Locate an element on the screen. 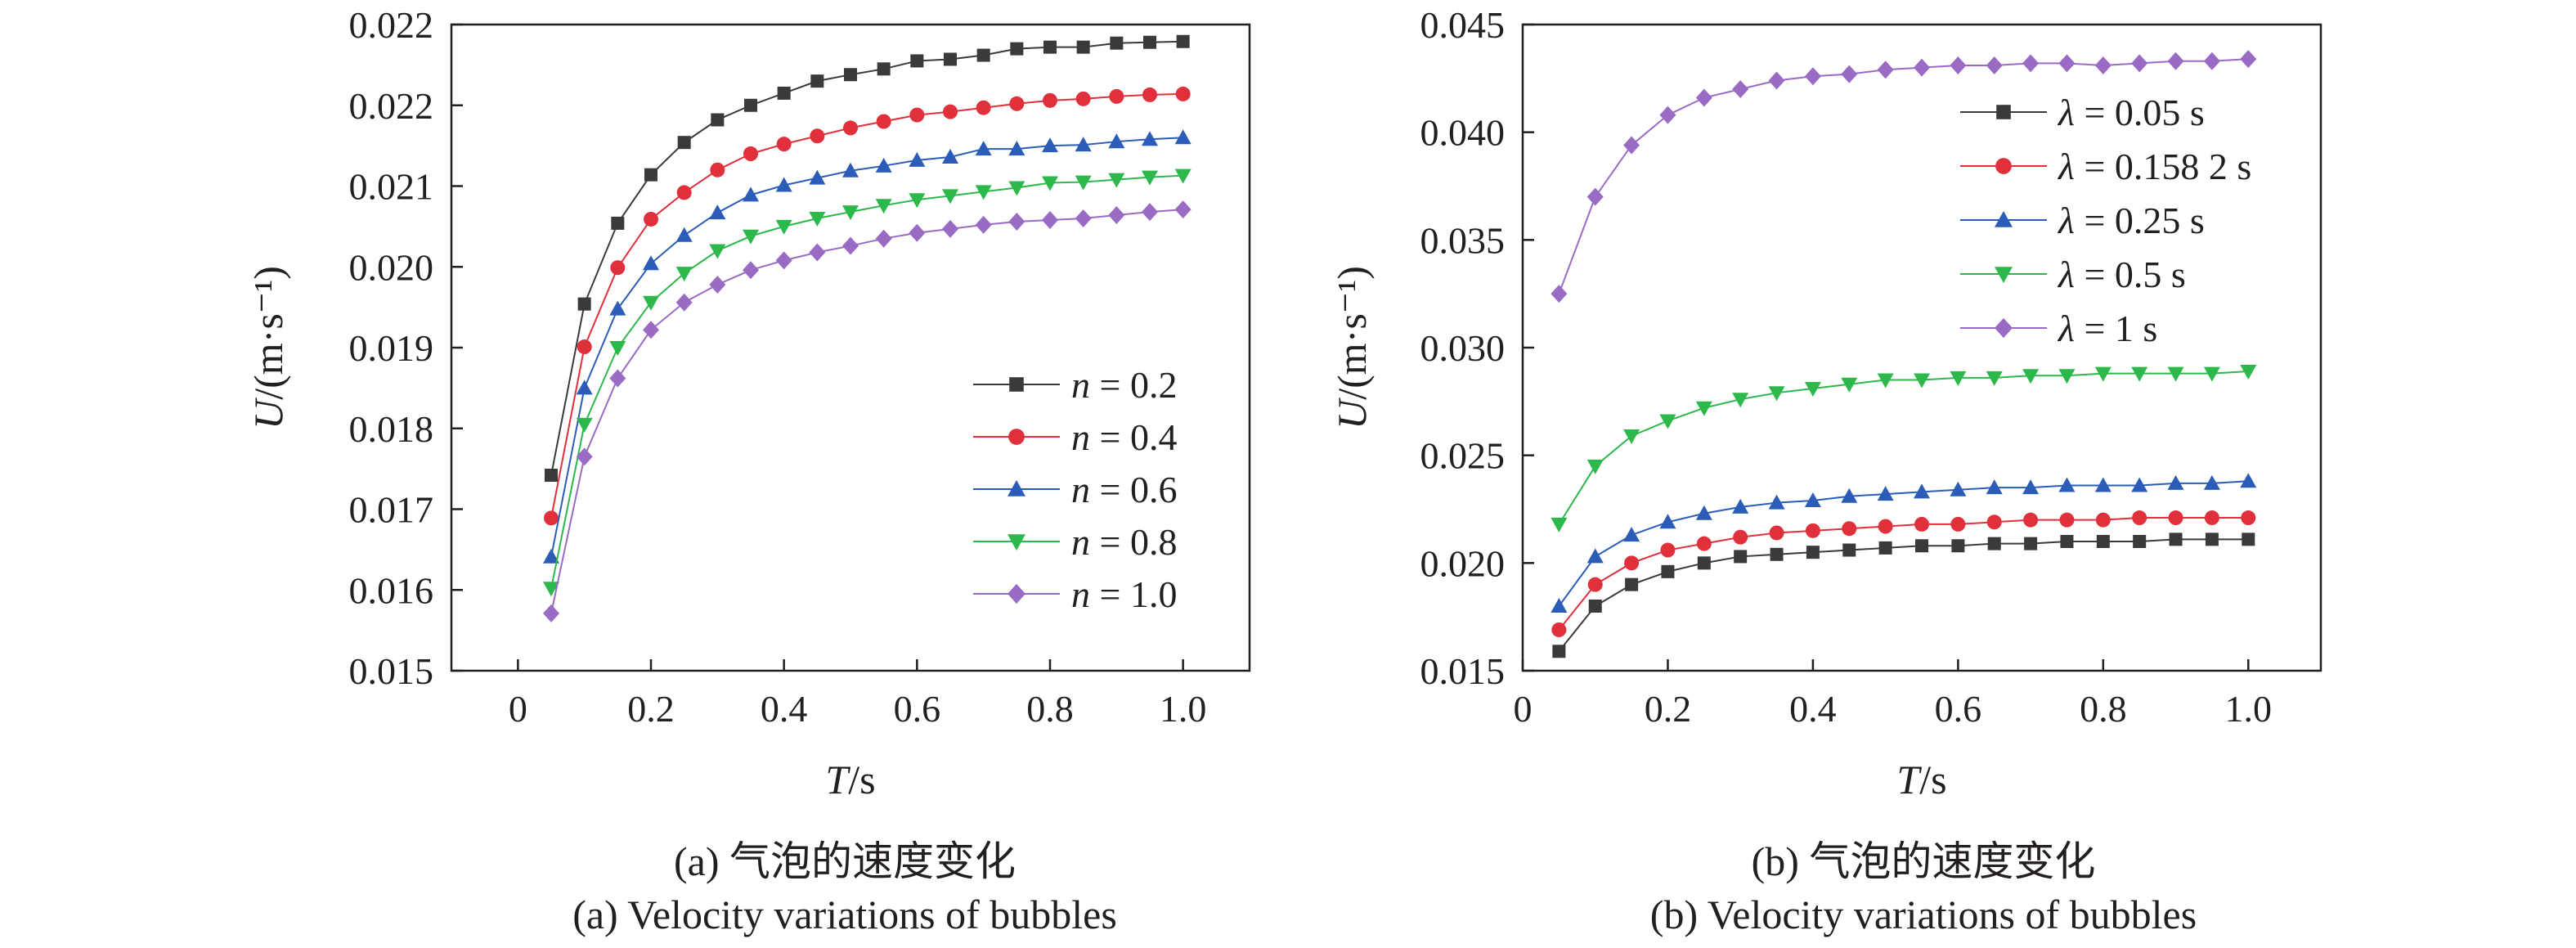 The height and width of the screenshot is (948, 2576). legend-label-b-1: λ = 0.05 s is located at coordinates (2131, 112).